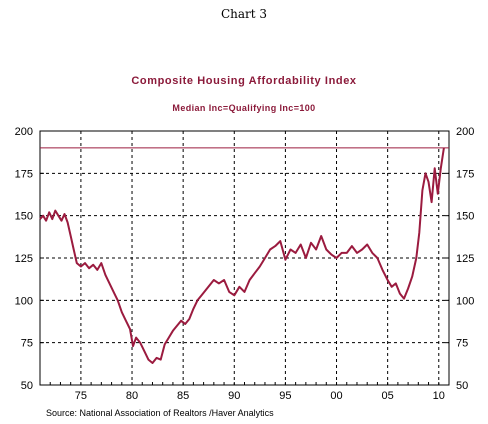 This screenshot has height=424, width=488. What do you see at coordinates (465, 217) in the screenshot?
I see `y-tick-label-right: 150` at bounding box center [465, 217].